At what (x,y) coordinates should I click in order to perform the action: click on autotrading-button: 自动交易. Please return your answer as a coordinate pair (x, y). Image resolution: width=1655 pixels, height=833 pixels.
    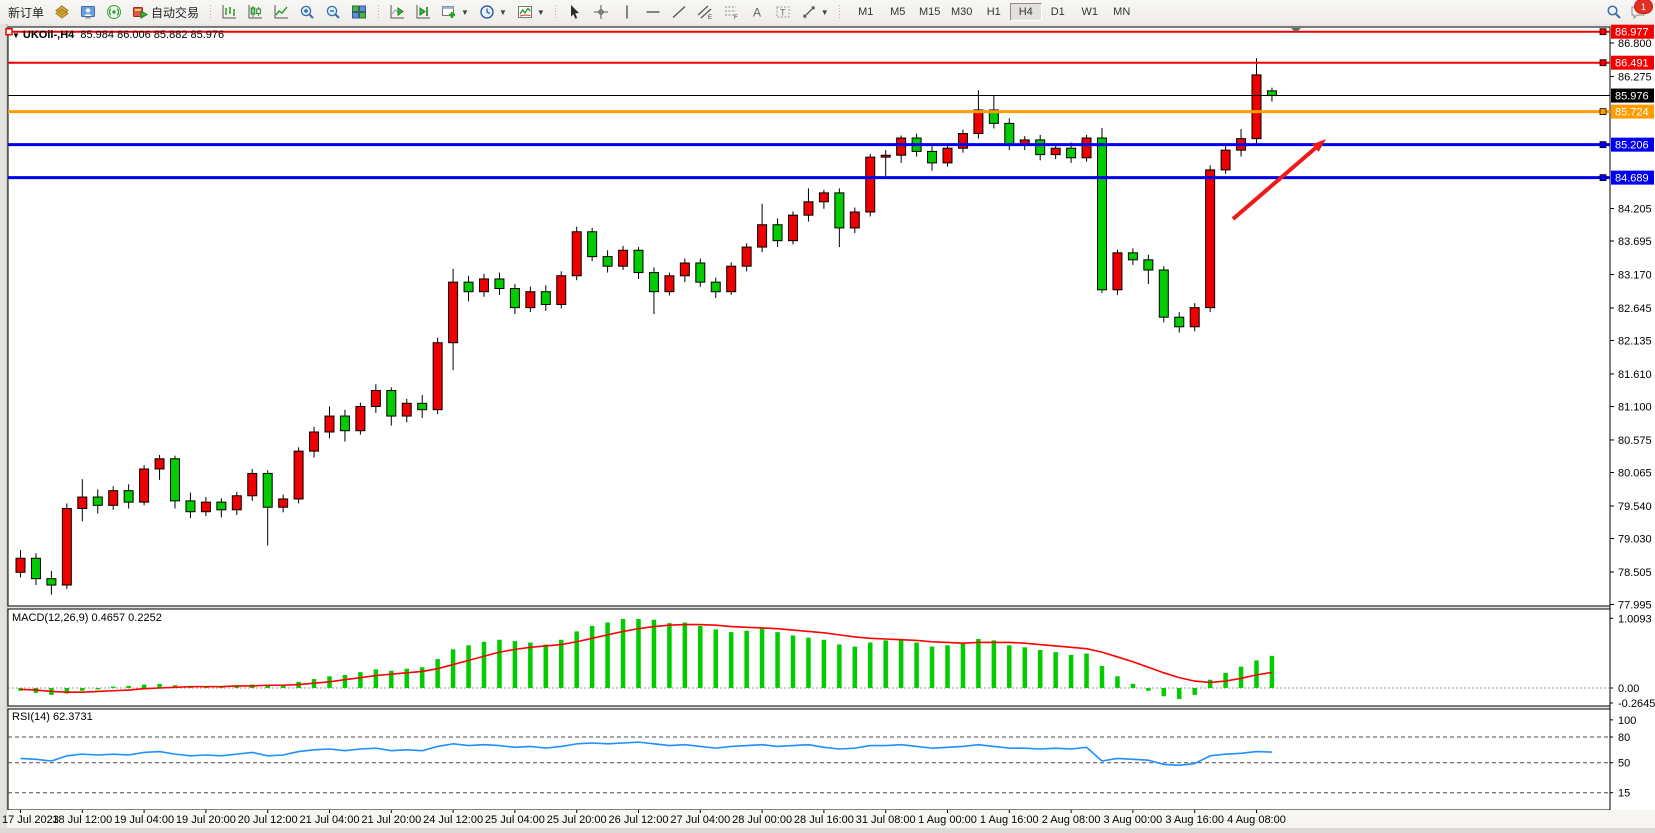
    Looking at the image, I should click on (165, 12).